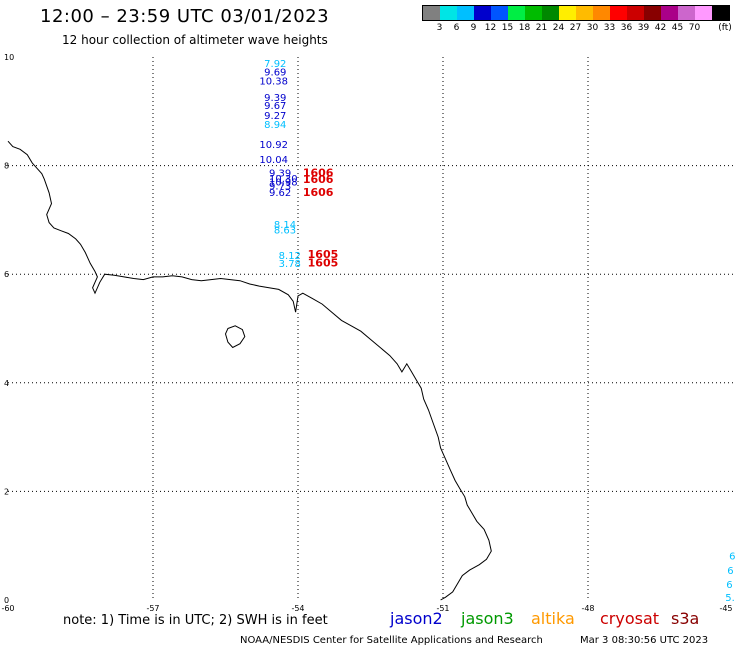 The image size is (740, 650). What do you see at coordinates (6, 166) in the screenshot?
I see `lat-tick-label: 8` at bounding box center [6, 166].